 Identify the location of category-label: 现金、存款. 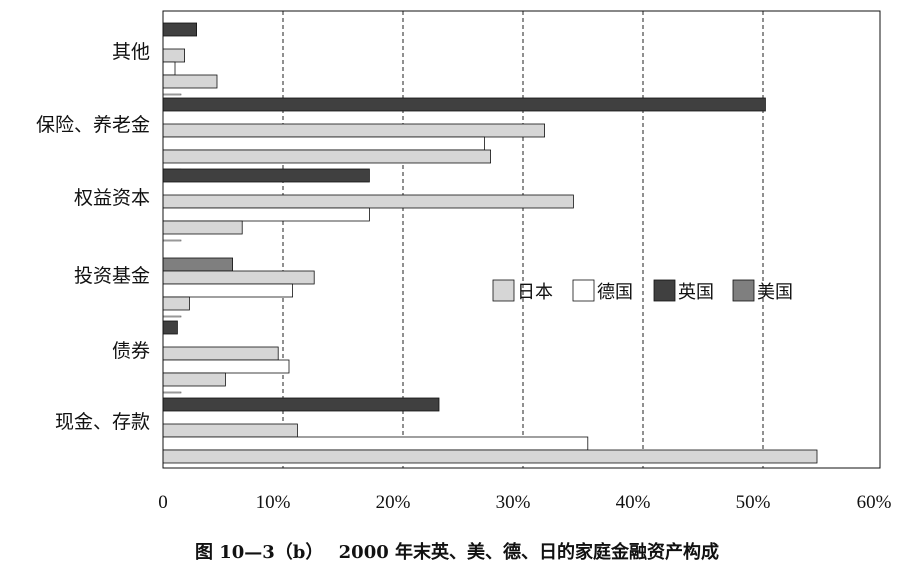
(102, 422).